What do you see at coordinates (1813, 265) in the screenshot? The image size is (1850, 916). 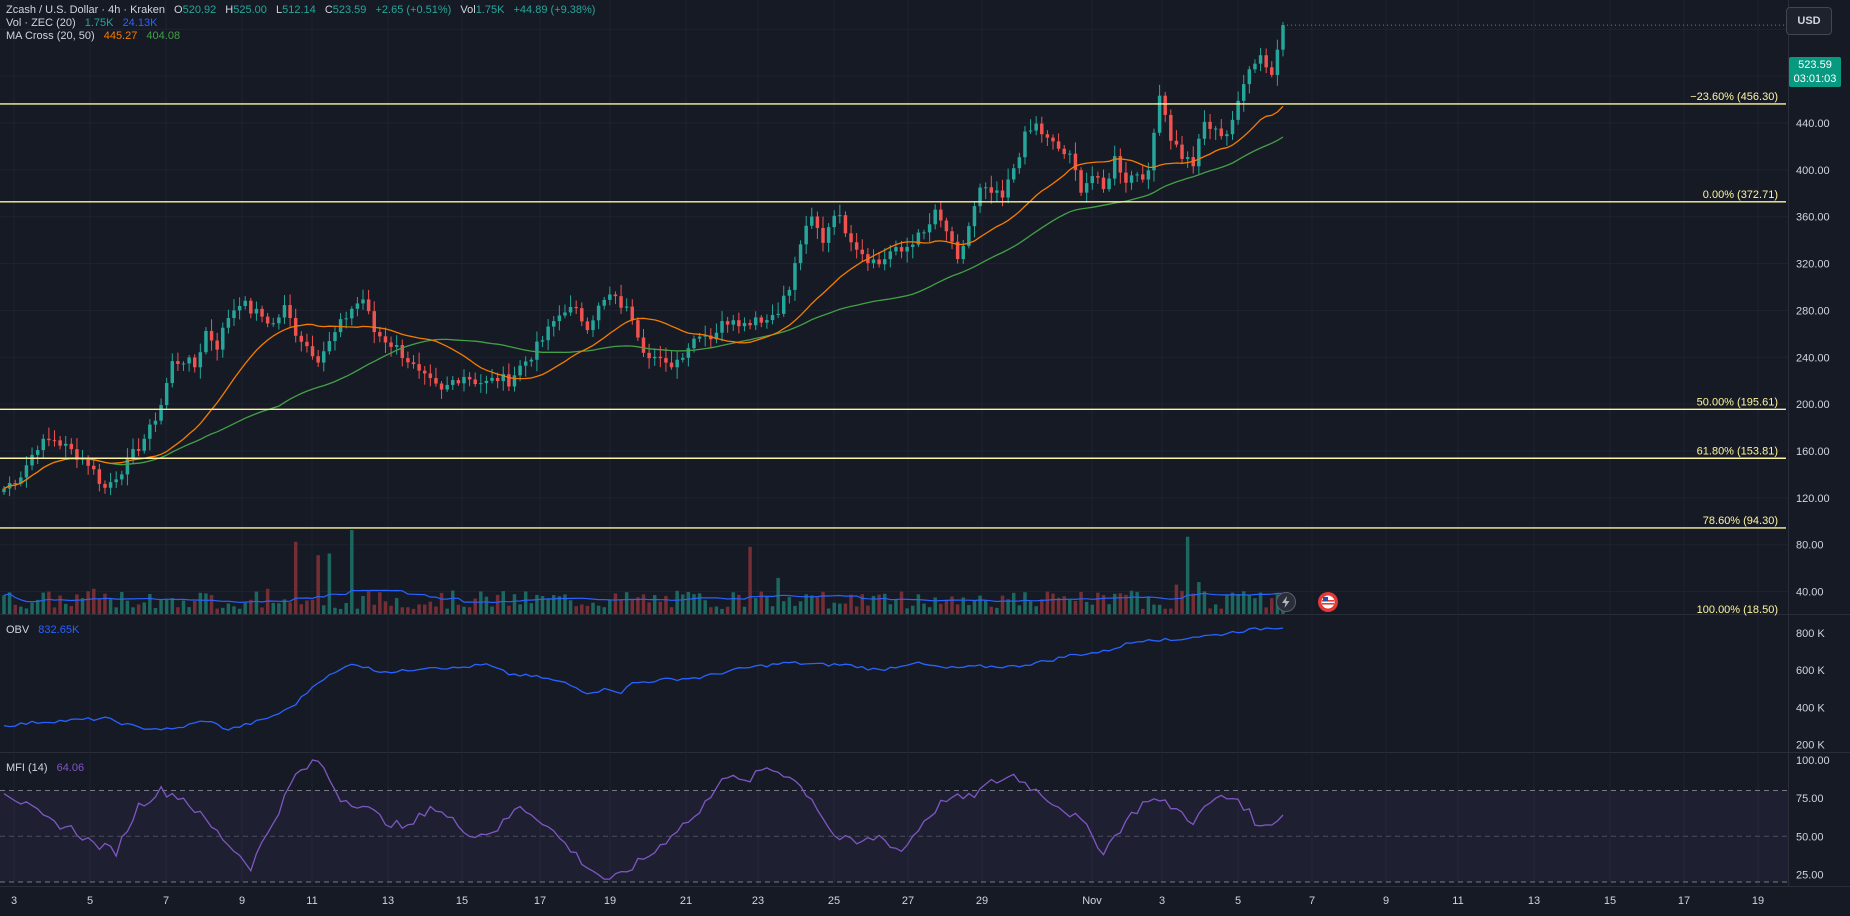 I see `price-tick-label: 320.00` at bounding box center [1813, 265].